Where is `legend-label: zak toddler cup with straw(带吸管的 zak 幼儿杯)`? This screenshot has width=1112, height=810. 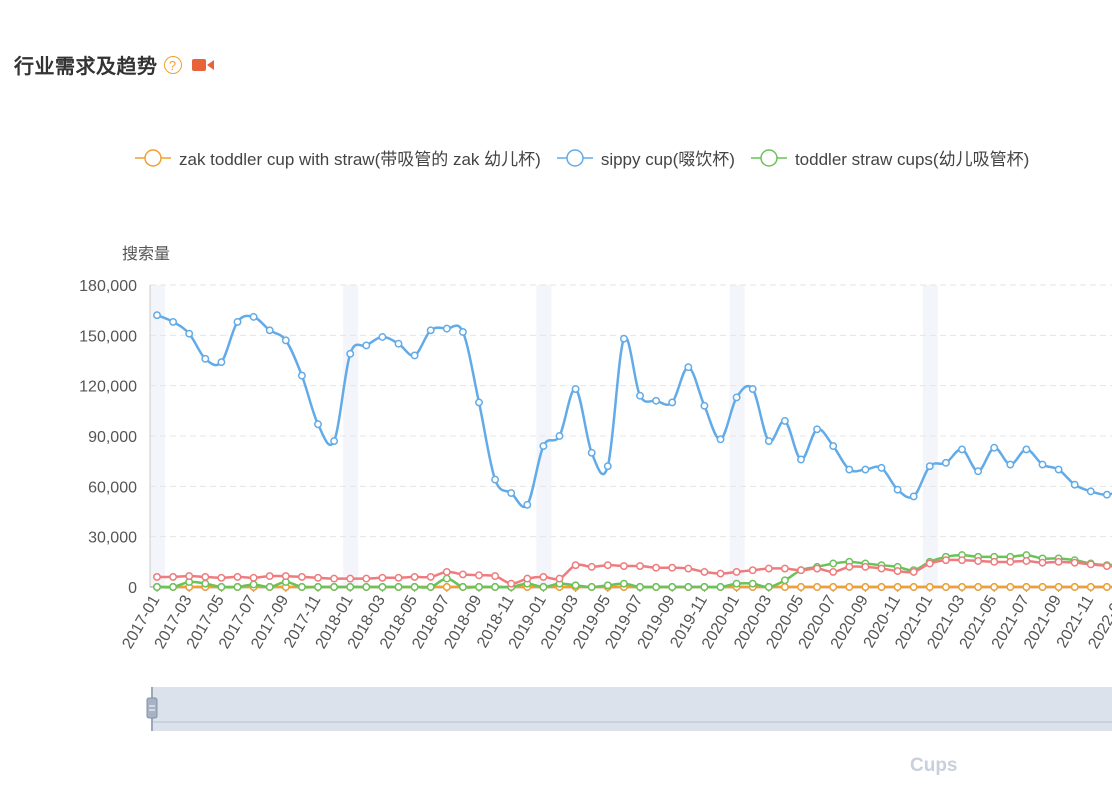 legend-label: zak toddler cup with straw(带吸管的 zak 幼儿杯) is located at coordinates (360, 159).